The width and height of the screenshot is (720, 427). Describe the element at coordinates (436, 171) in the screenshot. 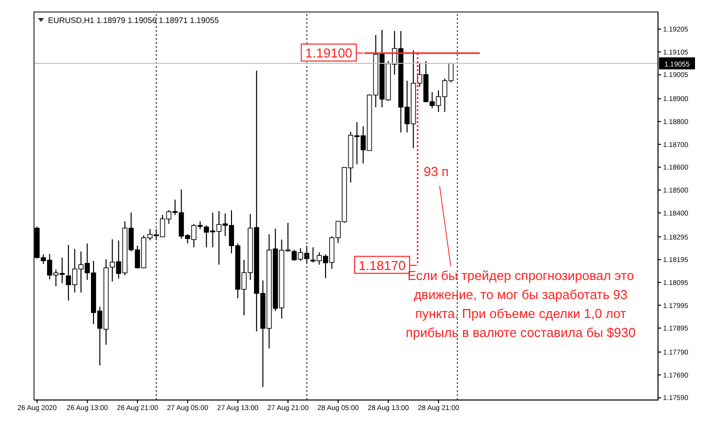

I see `annotation: 93 п` at that location.